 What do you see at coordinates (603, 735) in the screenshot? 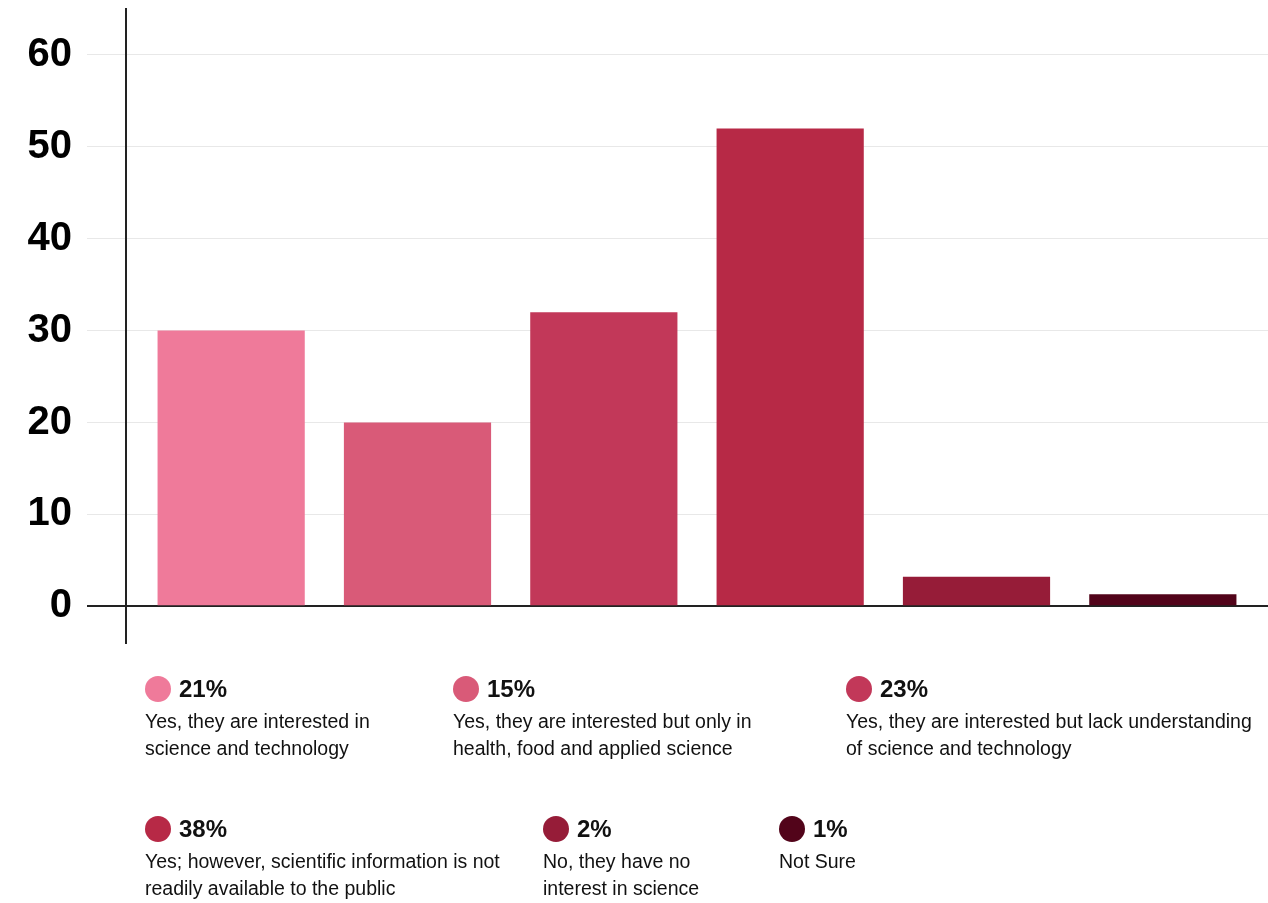
I see `legend-label: Yes, they are interested but only in health, food and applied science` at bounding box center [603, 735].